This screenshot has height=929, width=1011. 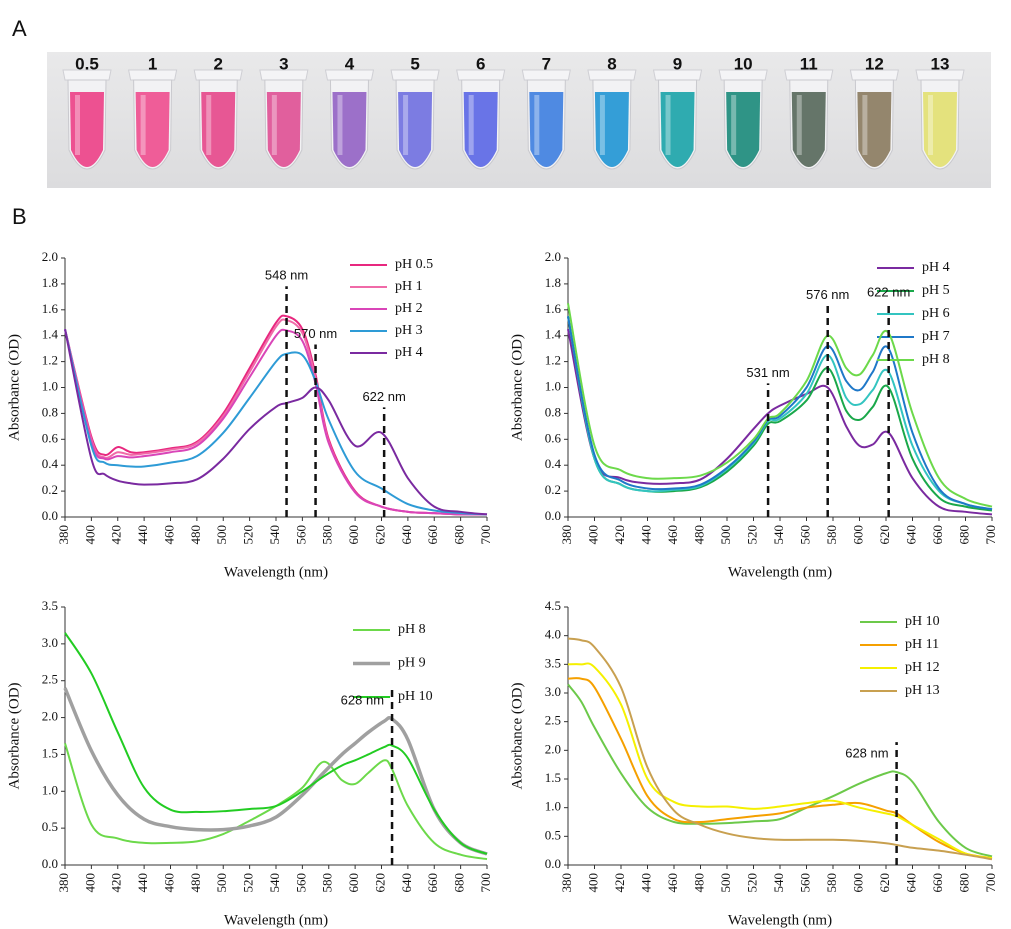 I want to click on tube-label: 3, so click(x=283, y=63).